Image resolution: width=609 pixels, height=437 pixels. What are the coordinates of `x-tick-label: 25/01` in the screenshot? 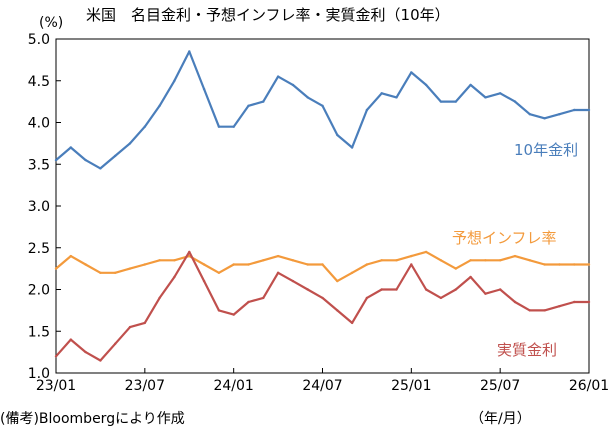 It's located at (411, 386).